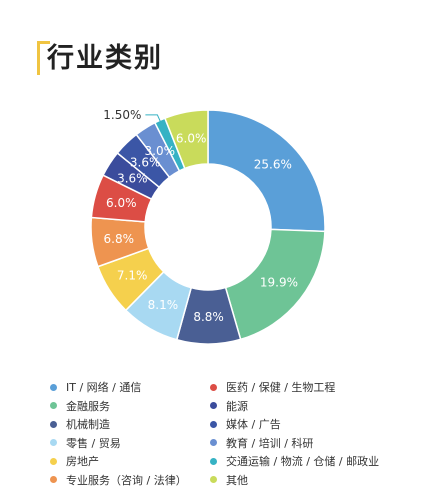  What do you see at coordinates (320, 480) in the screenshot?
I see `legend-item-12: 其他` at bounding box center [320, 480].